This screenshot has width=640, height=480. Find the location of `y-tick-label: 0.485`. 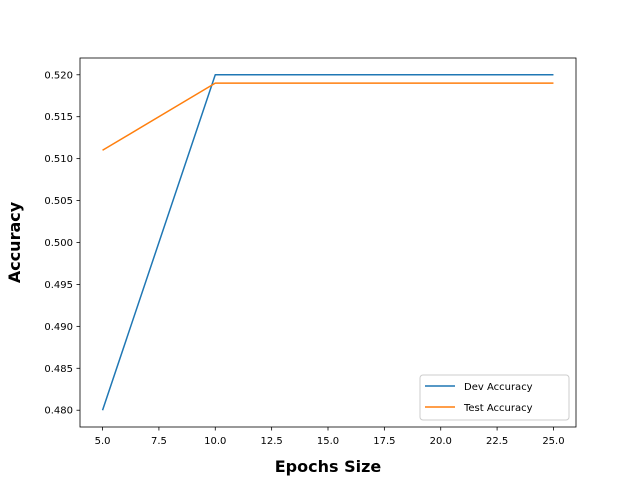

y-tick-label: 0.485 is located at coordinates (58, 369).